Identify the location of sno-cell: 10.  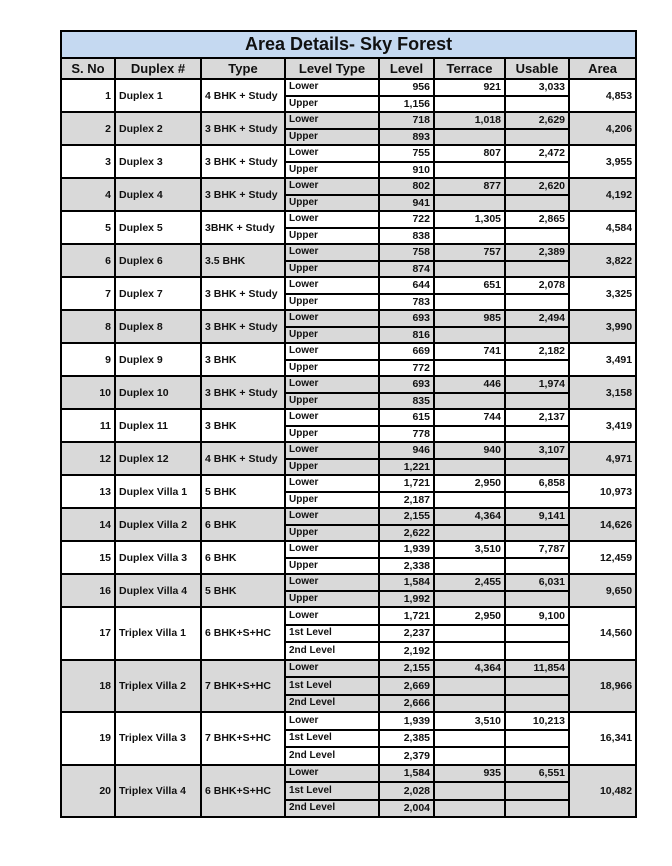
(88, 392).